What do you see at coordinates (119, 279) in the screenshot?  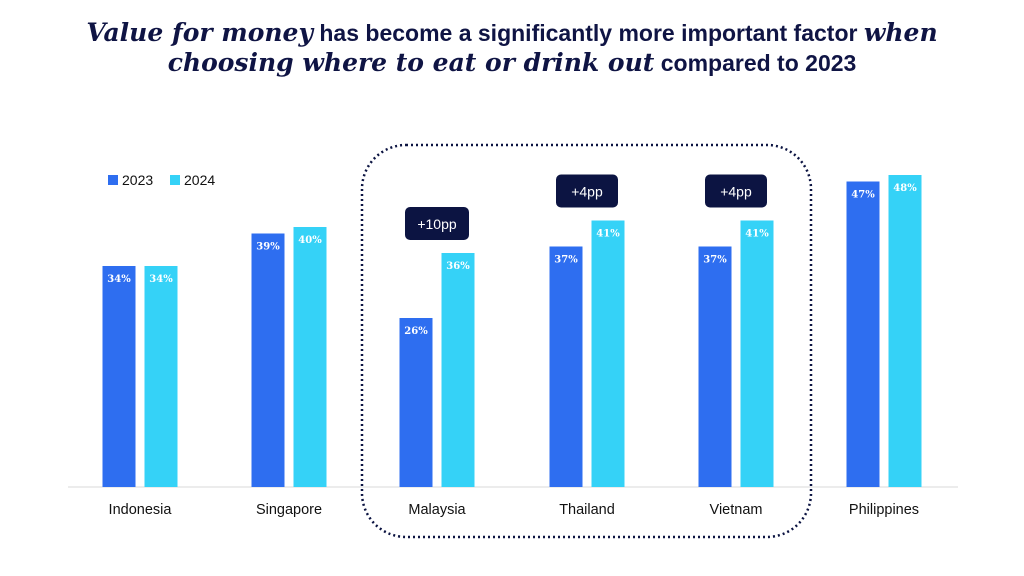 I see `data-label-indonesia-2023: 34%` at bounding box center [119, 279].